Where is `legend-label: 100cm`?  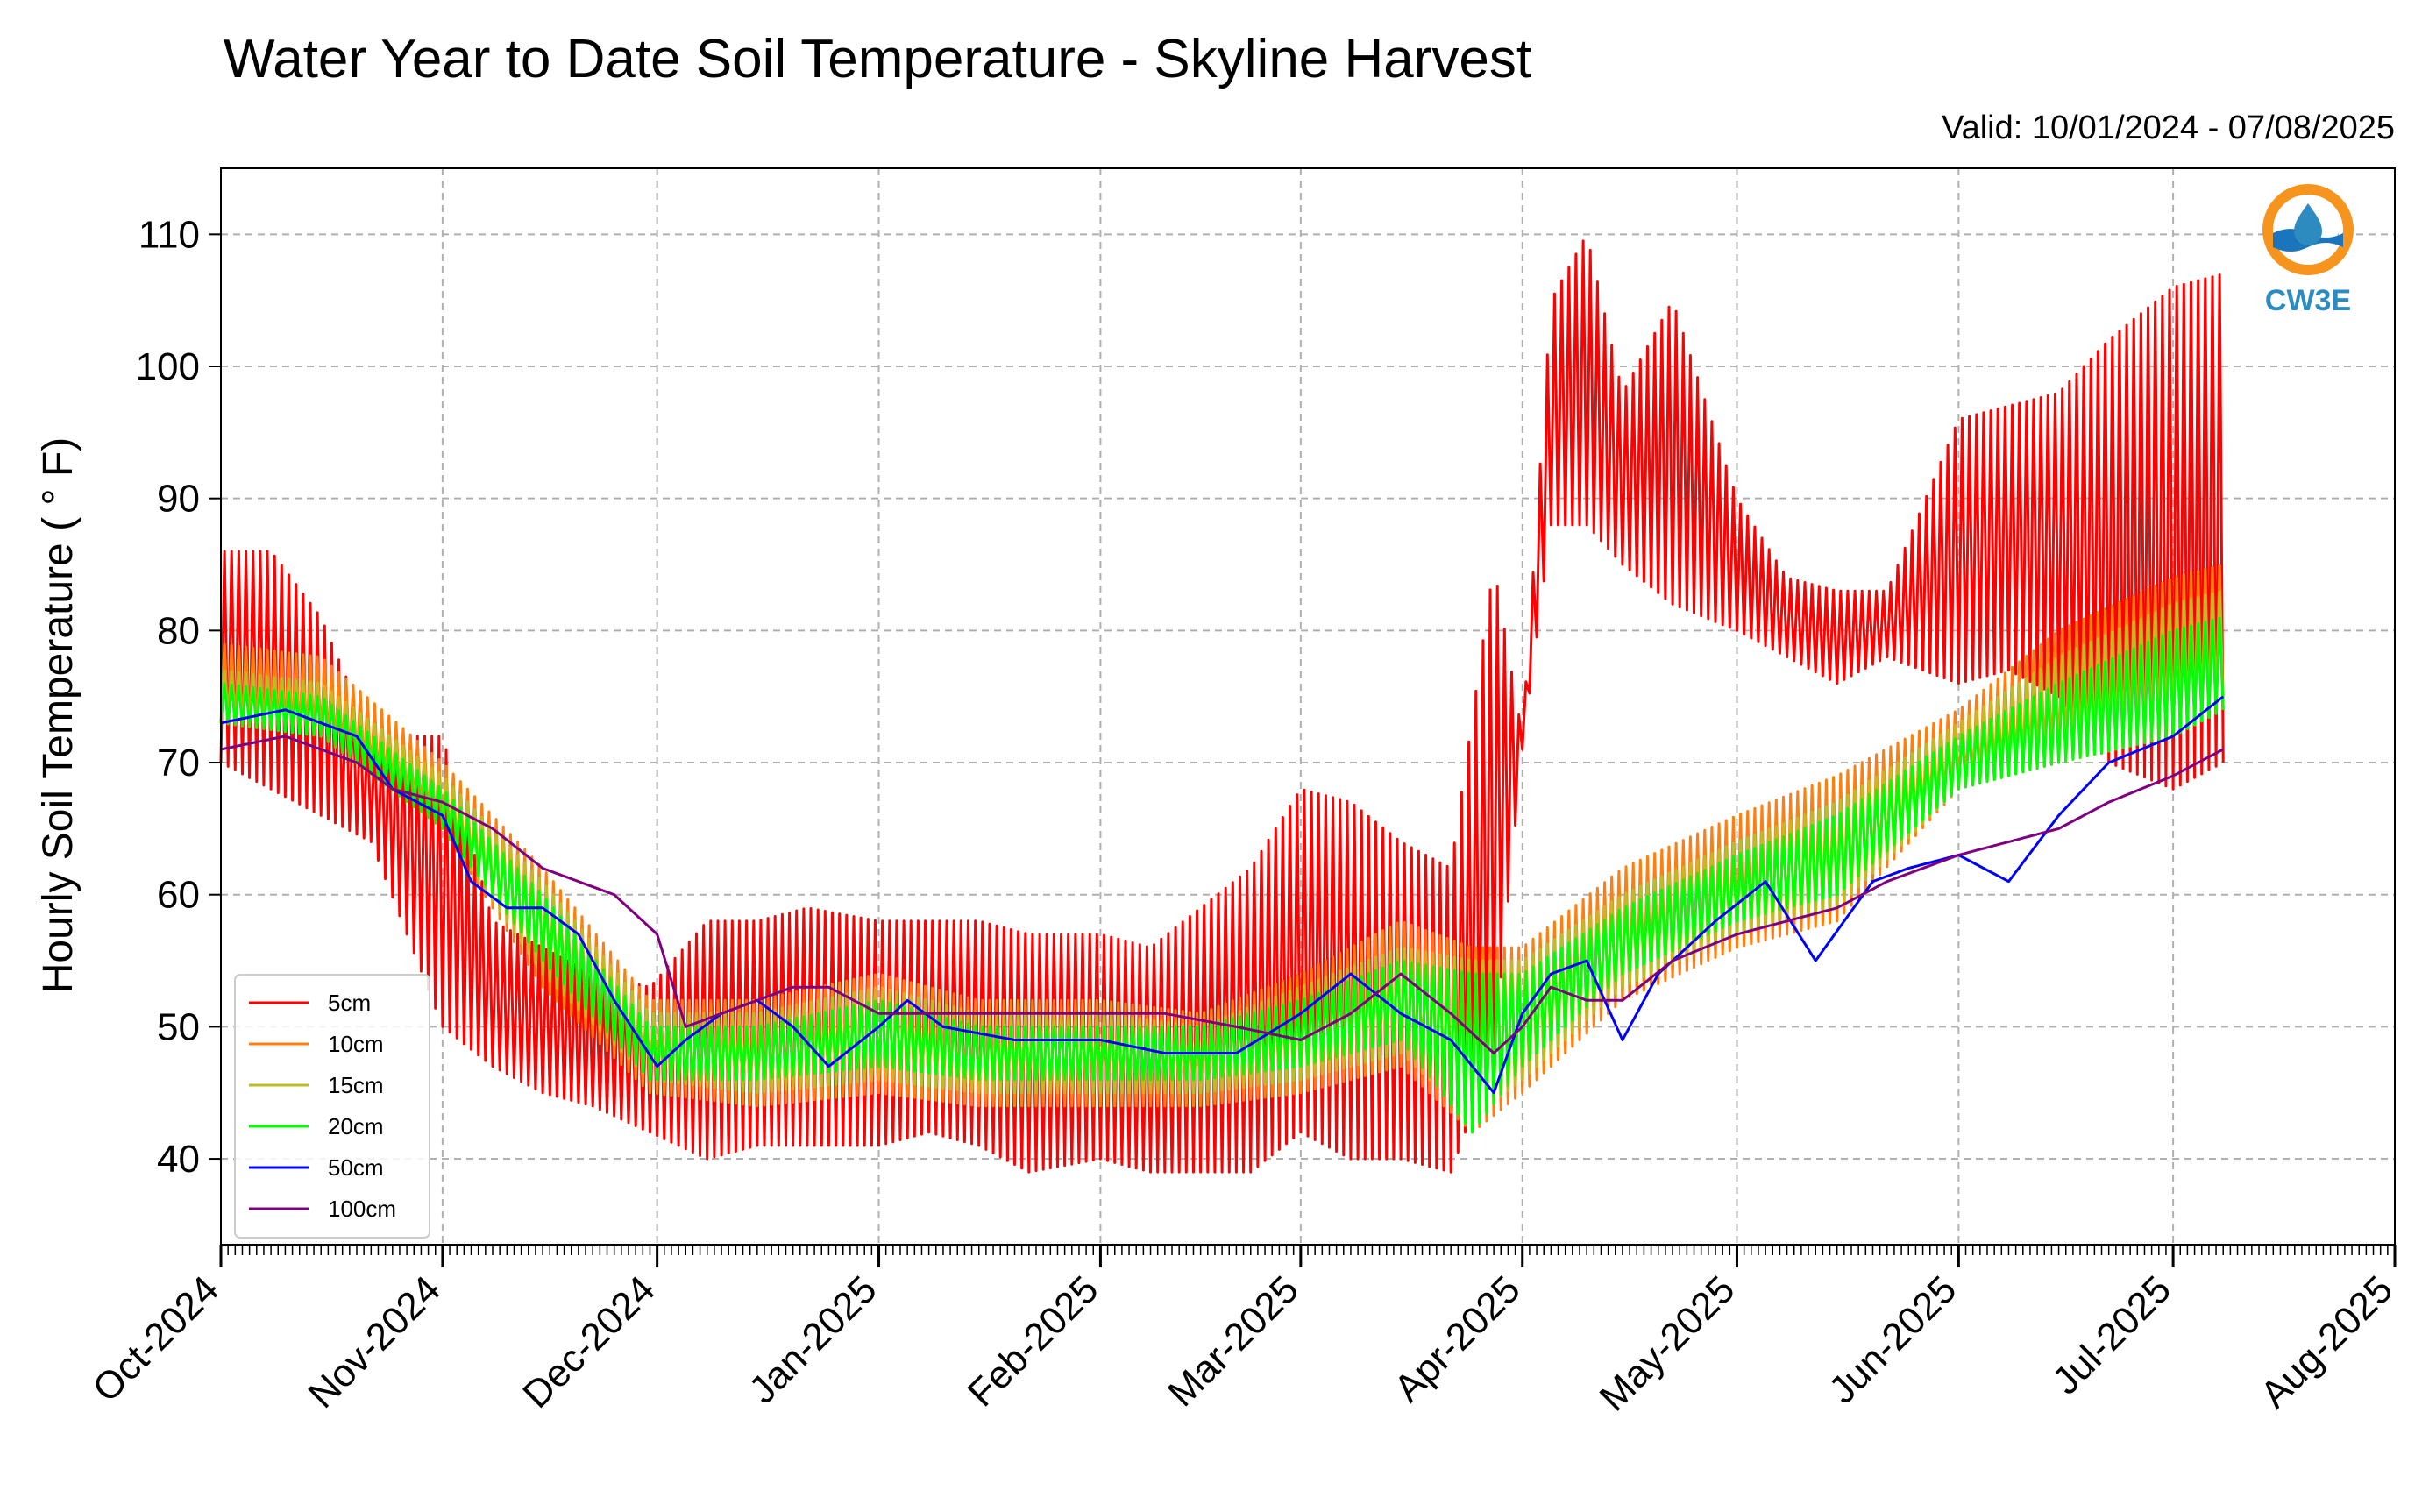
legend-label: 100cm is located at coordinates (362, 1209).